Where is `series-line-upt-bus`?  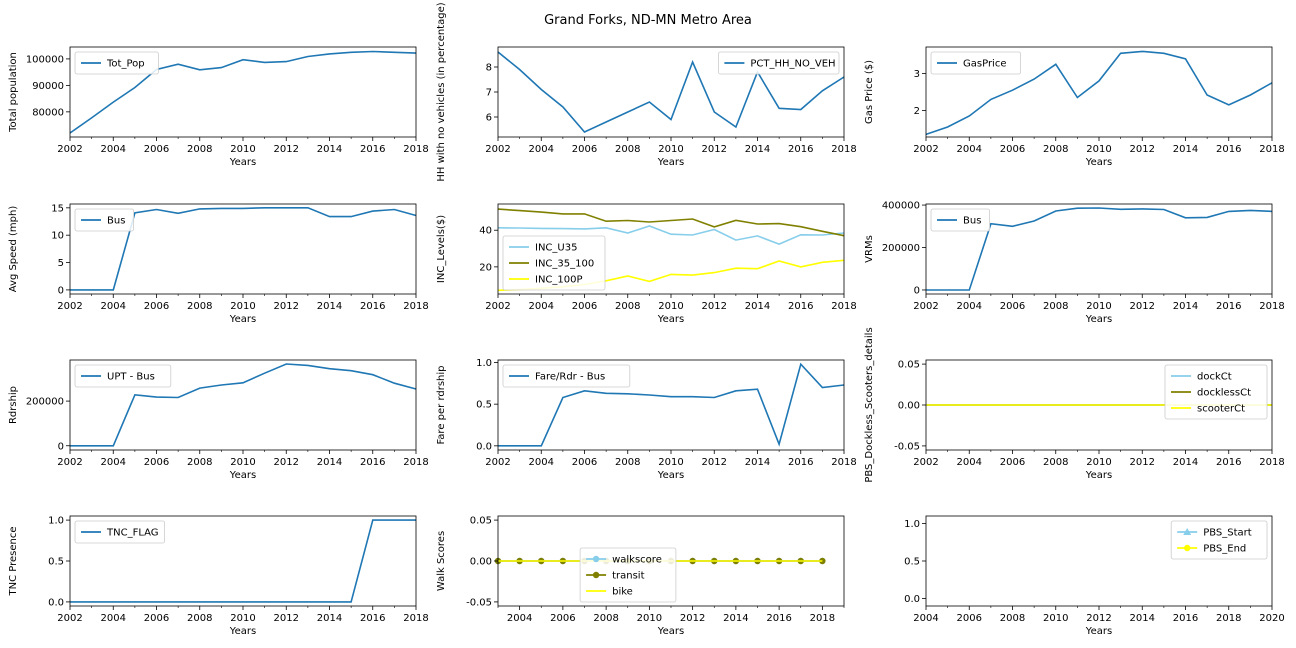 series-line-upt-bus is located at coordinates (243, 405).